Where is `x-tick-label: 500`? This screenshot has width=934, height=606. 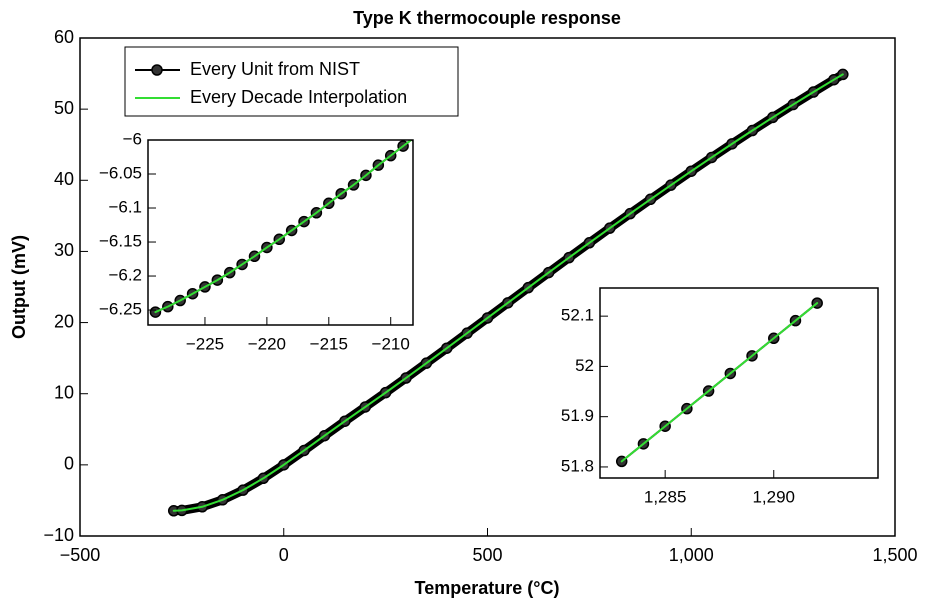
x-tick-label: 500 is located at coordinates (487, 555).